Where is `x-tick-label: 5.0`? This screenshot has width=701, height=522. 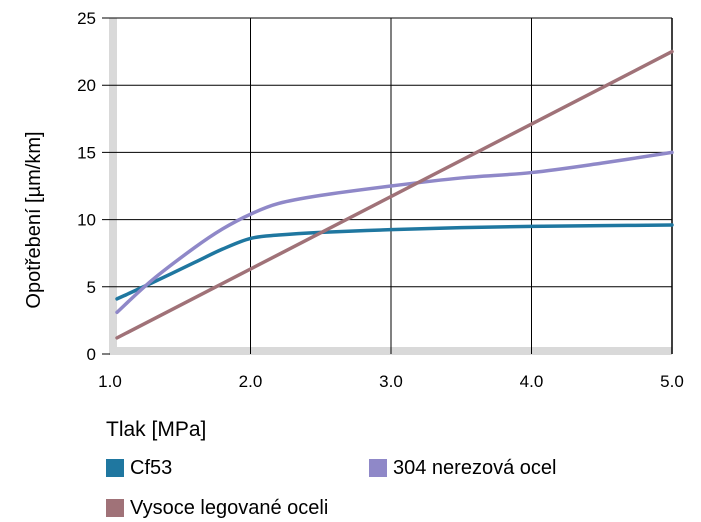
x-tick-label: 5.0 is located at coordinates (672, 381).